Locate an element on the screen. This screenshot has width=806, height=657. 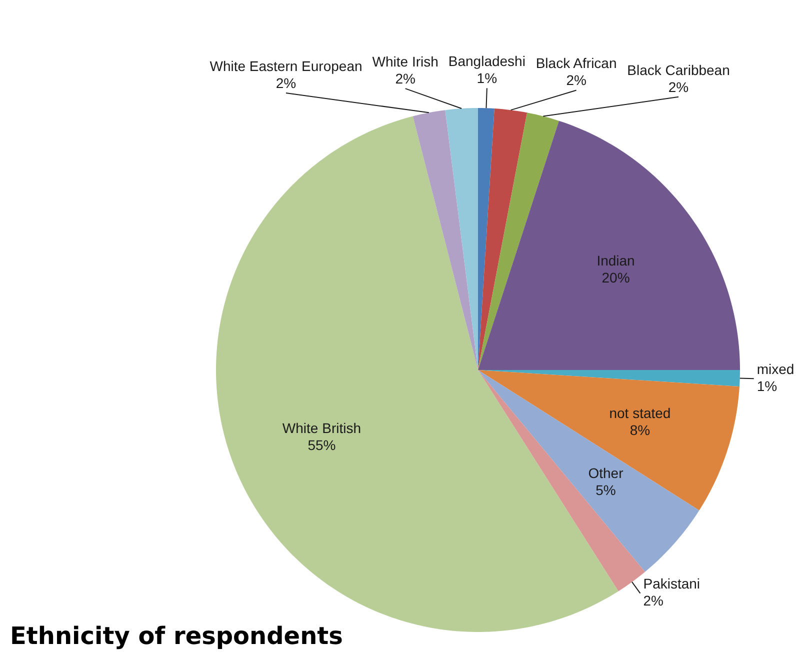
data-label: 55% is located at coordinates (322, 444).